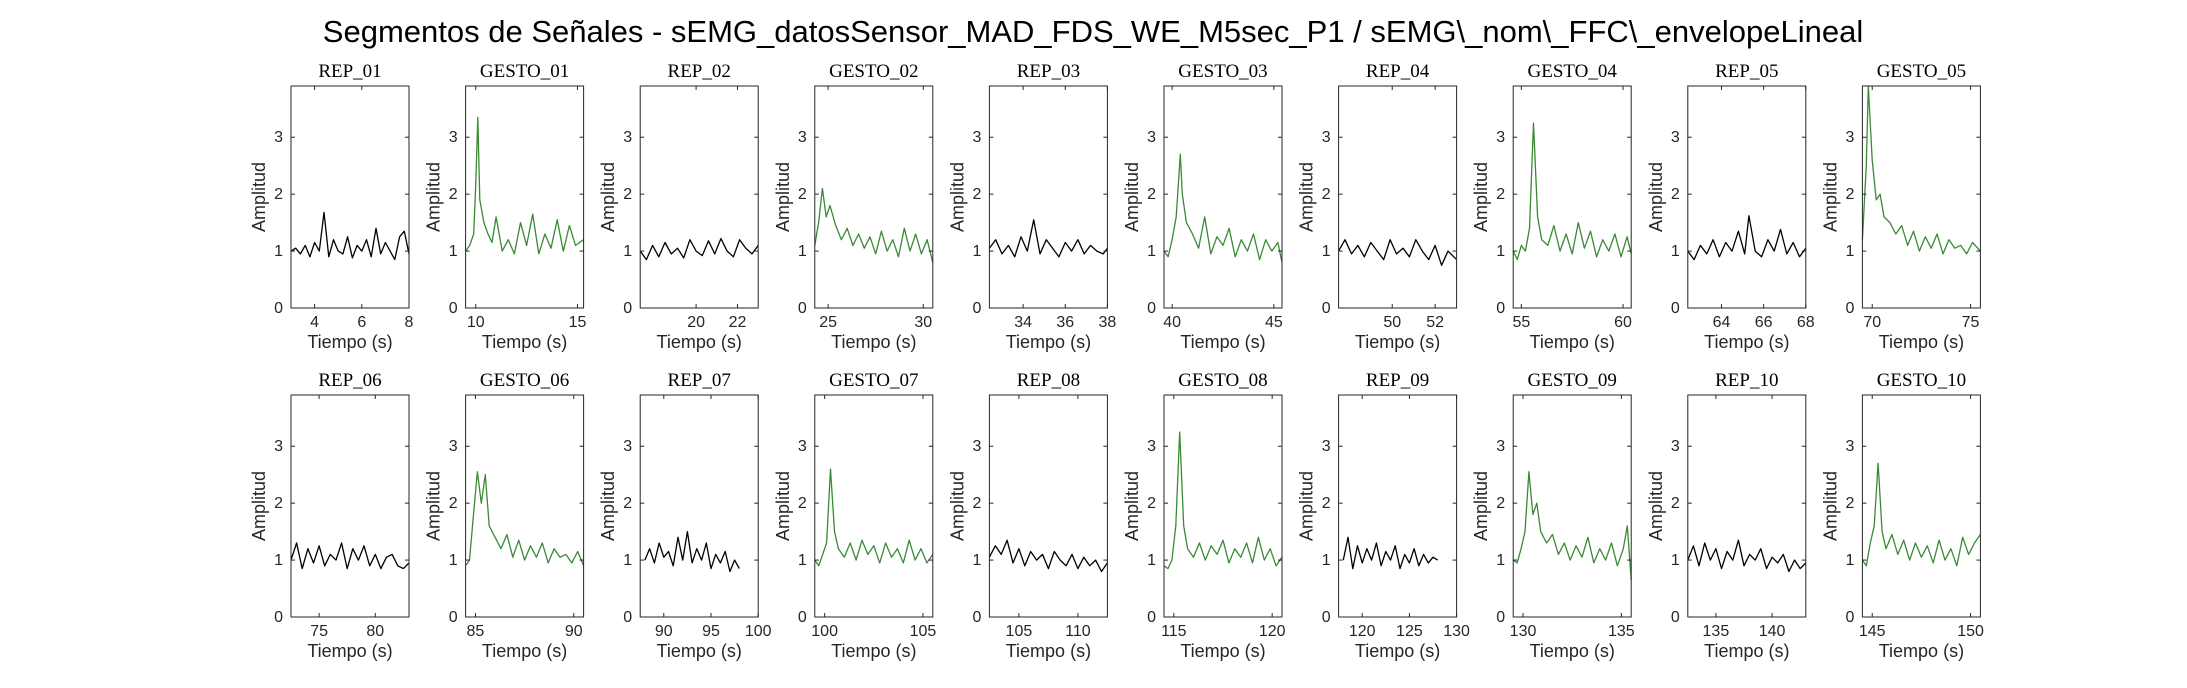 The height and width of the screenshot is (688, 2187). What do you see at coordinates (349, 71) in the screenshot?
I see `subplot-title: REP_01` at bounding box center [349, 71].